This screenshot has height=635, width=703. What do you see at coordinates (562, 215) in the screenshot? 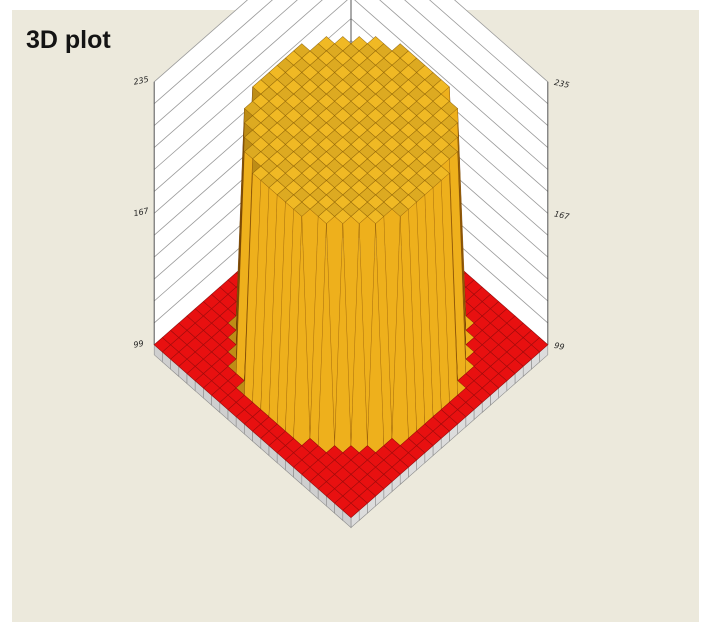
I see `z-tick-label-right: 167` at bounding box center [562, 215].